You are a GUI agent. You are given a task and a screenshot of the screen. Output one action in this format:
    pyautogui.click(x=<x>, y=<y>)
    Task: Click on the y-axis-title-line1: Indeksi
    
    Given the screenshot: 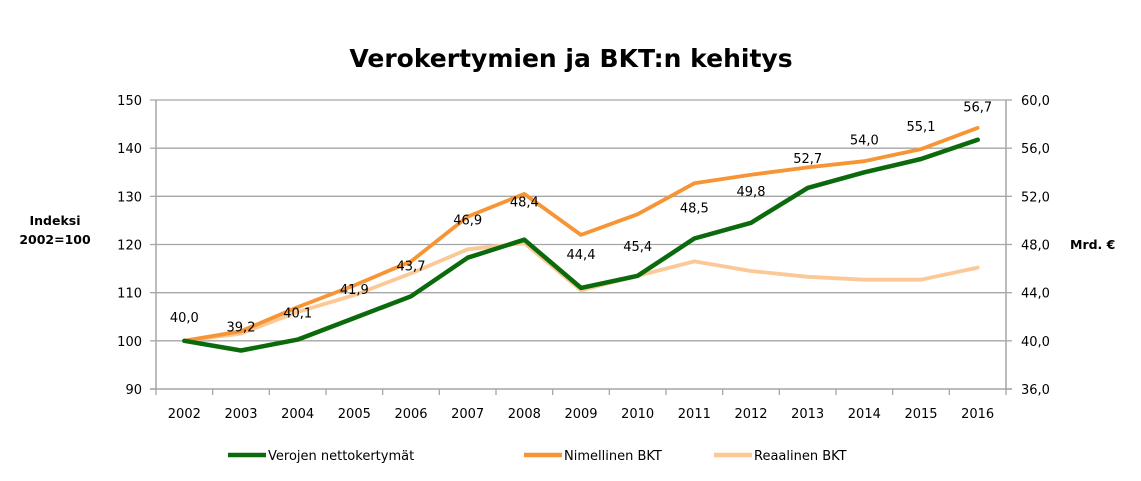 What is the action you would take?
    pyautogui.click(x=54, y=220)
    